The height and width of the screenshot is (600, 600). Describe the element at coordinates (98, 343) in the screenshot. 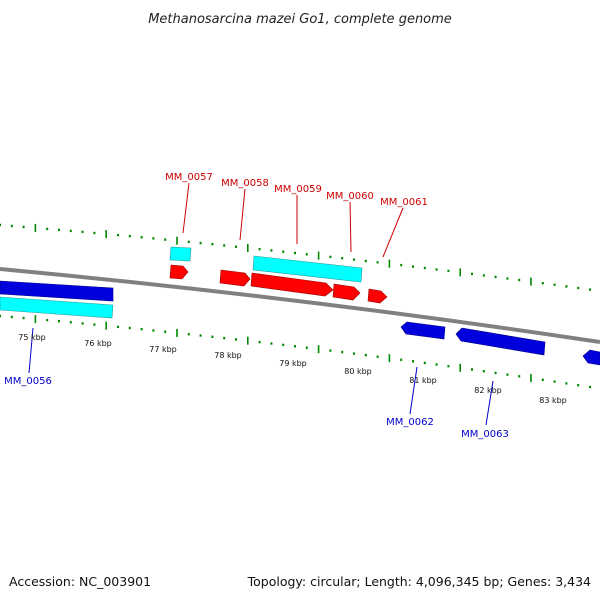

I see `kbp-label: 76 kbp` at that location.